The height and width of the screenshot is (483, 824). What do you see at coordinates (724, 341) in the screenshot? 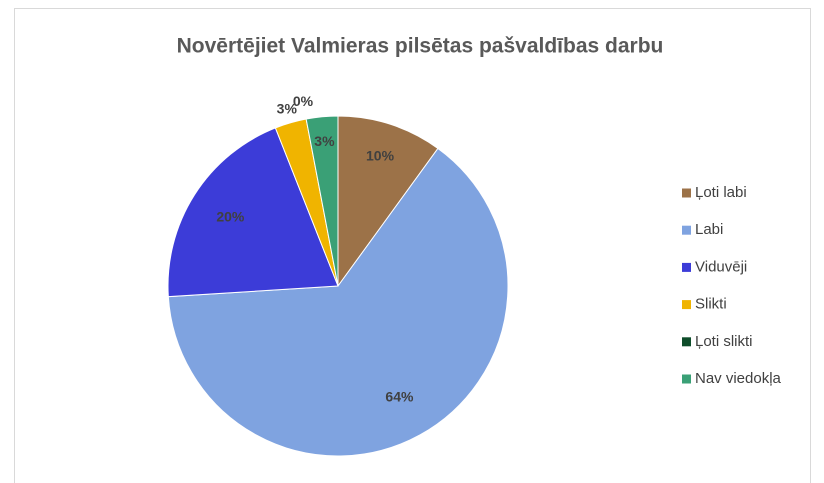
I see `legend-label: Ļoti slikti` at bounding box center [724, 341].